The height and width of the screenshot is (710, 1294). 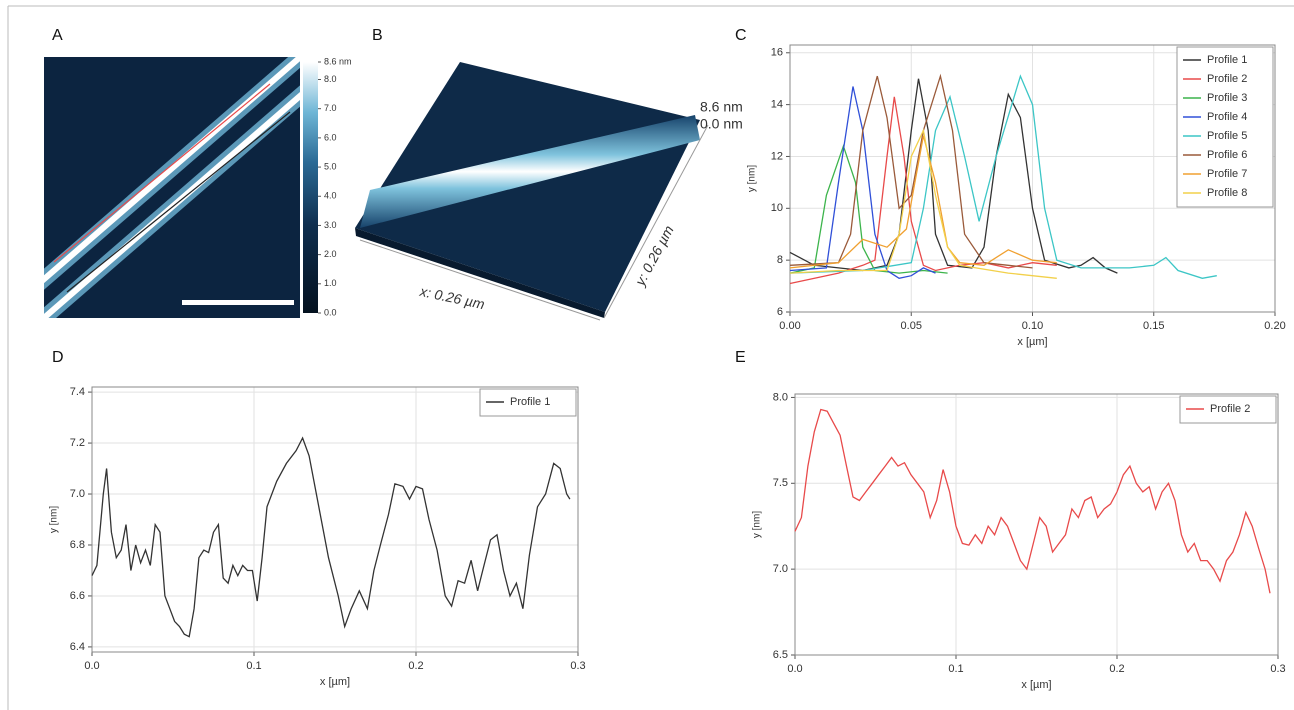 I want to click on colorbar-tick-label: 3.0, so click(x=330, y=225).